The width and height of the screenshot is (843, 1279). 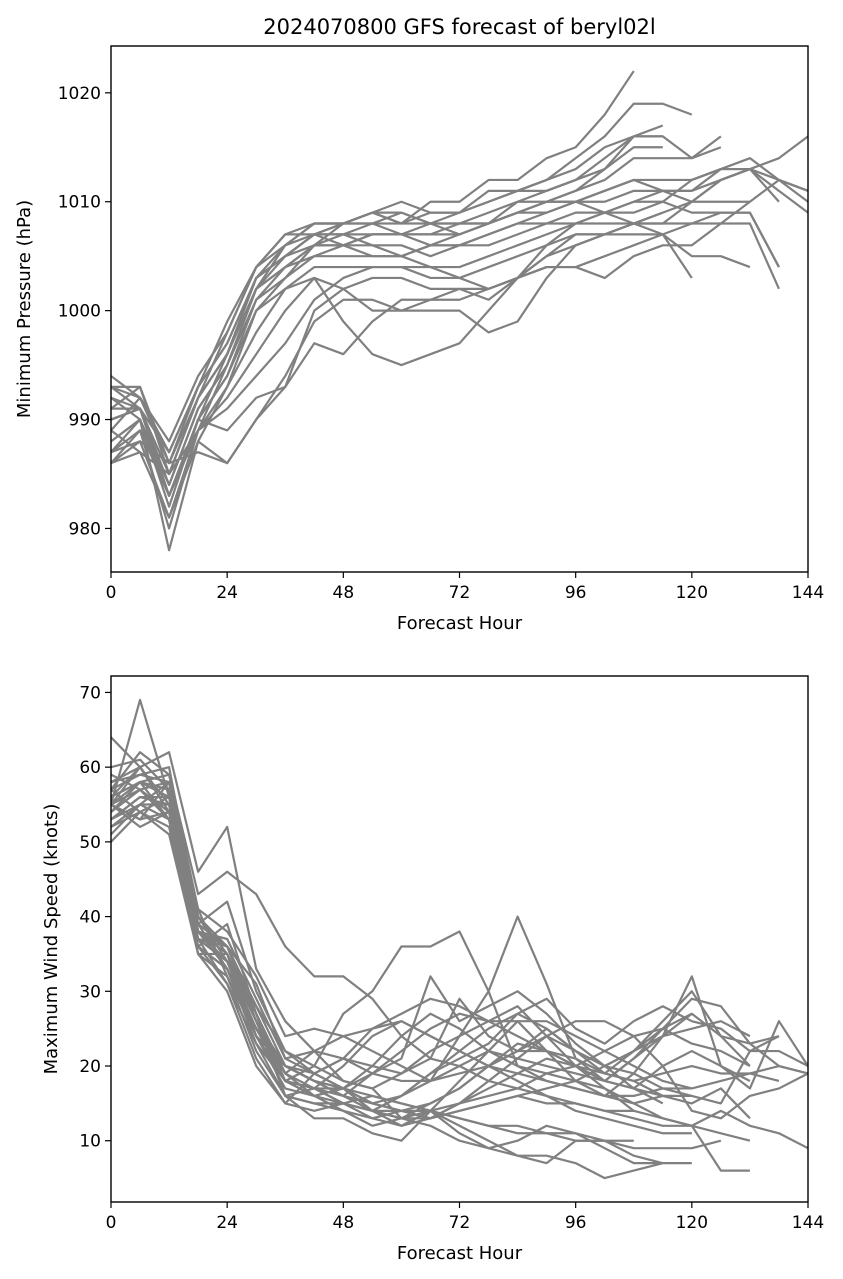 I want to click on pressure-y-tick-label: 1000, so click(x=79, y=312).